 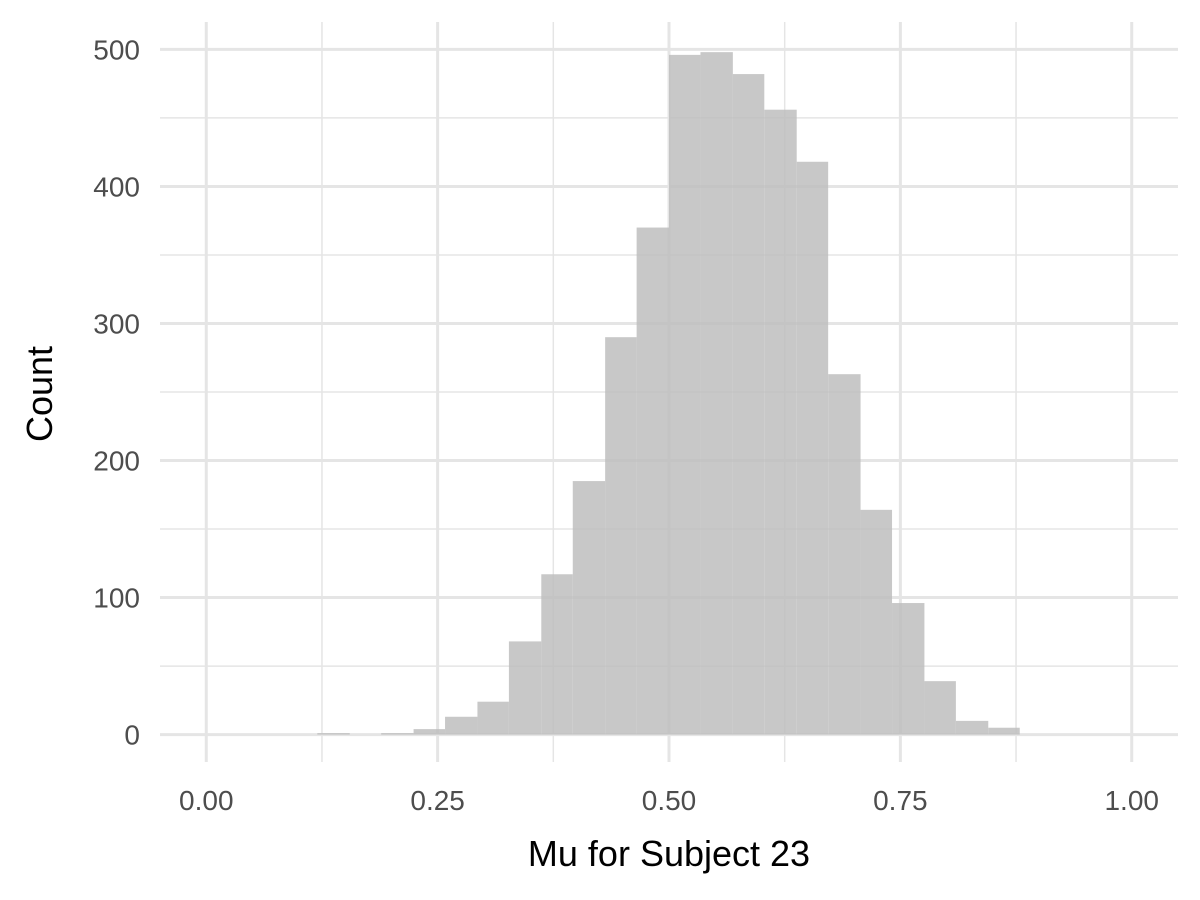 I want to click on x-tick-label: 0.25, so click(x=437, y=800).